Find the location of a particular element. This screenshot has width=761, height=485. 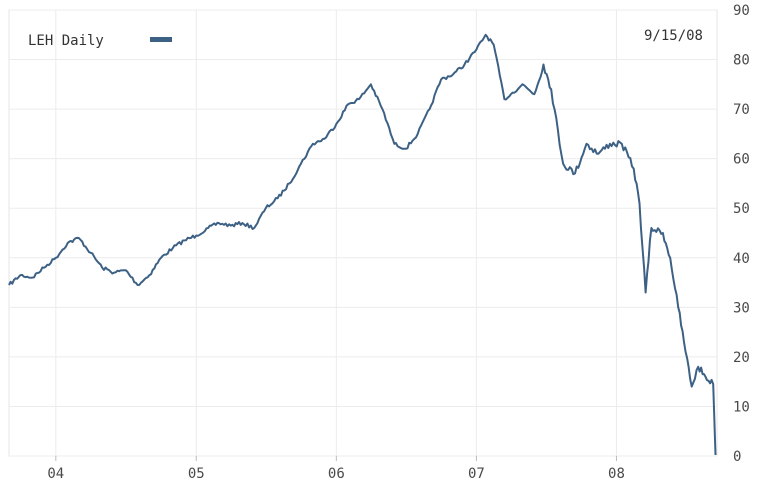

y-tick-label: 10 is located at coordinates (741, 407).